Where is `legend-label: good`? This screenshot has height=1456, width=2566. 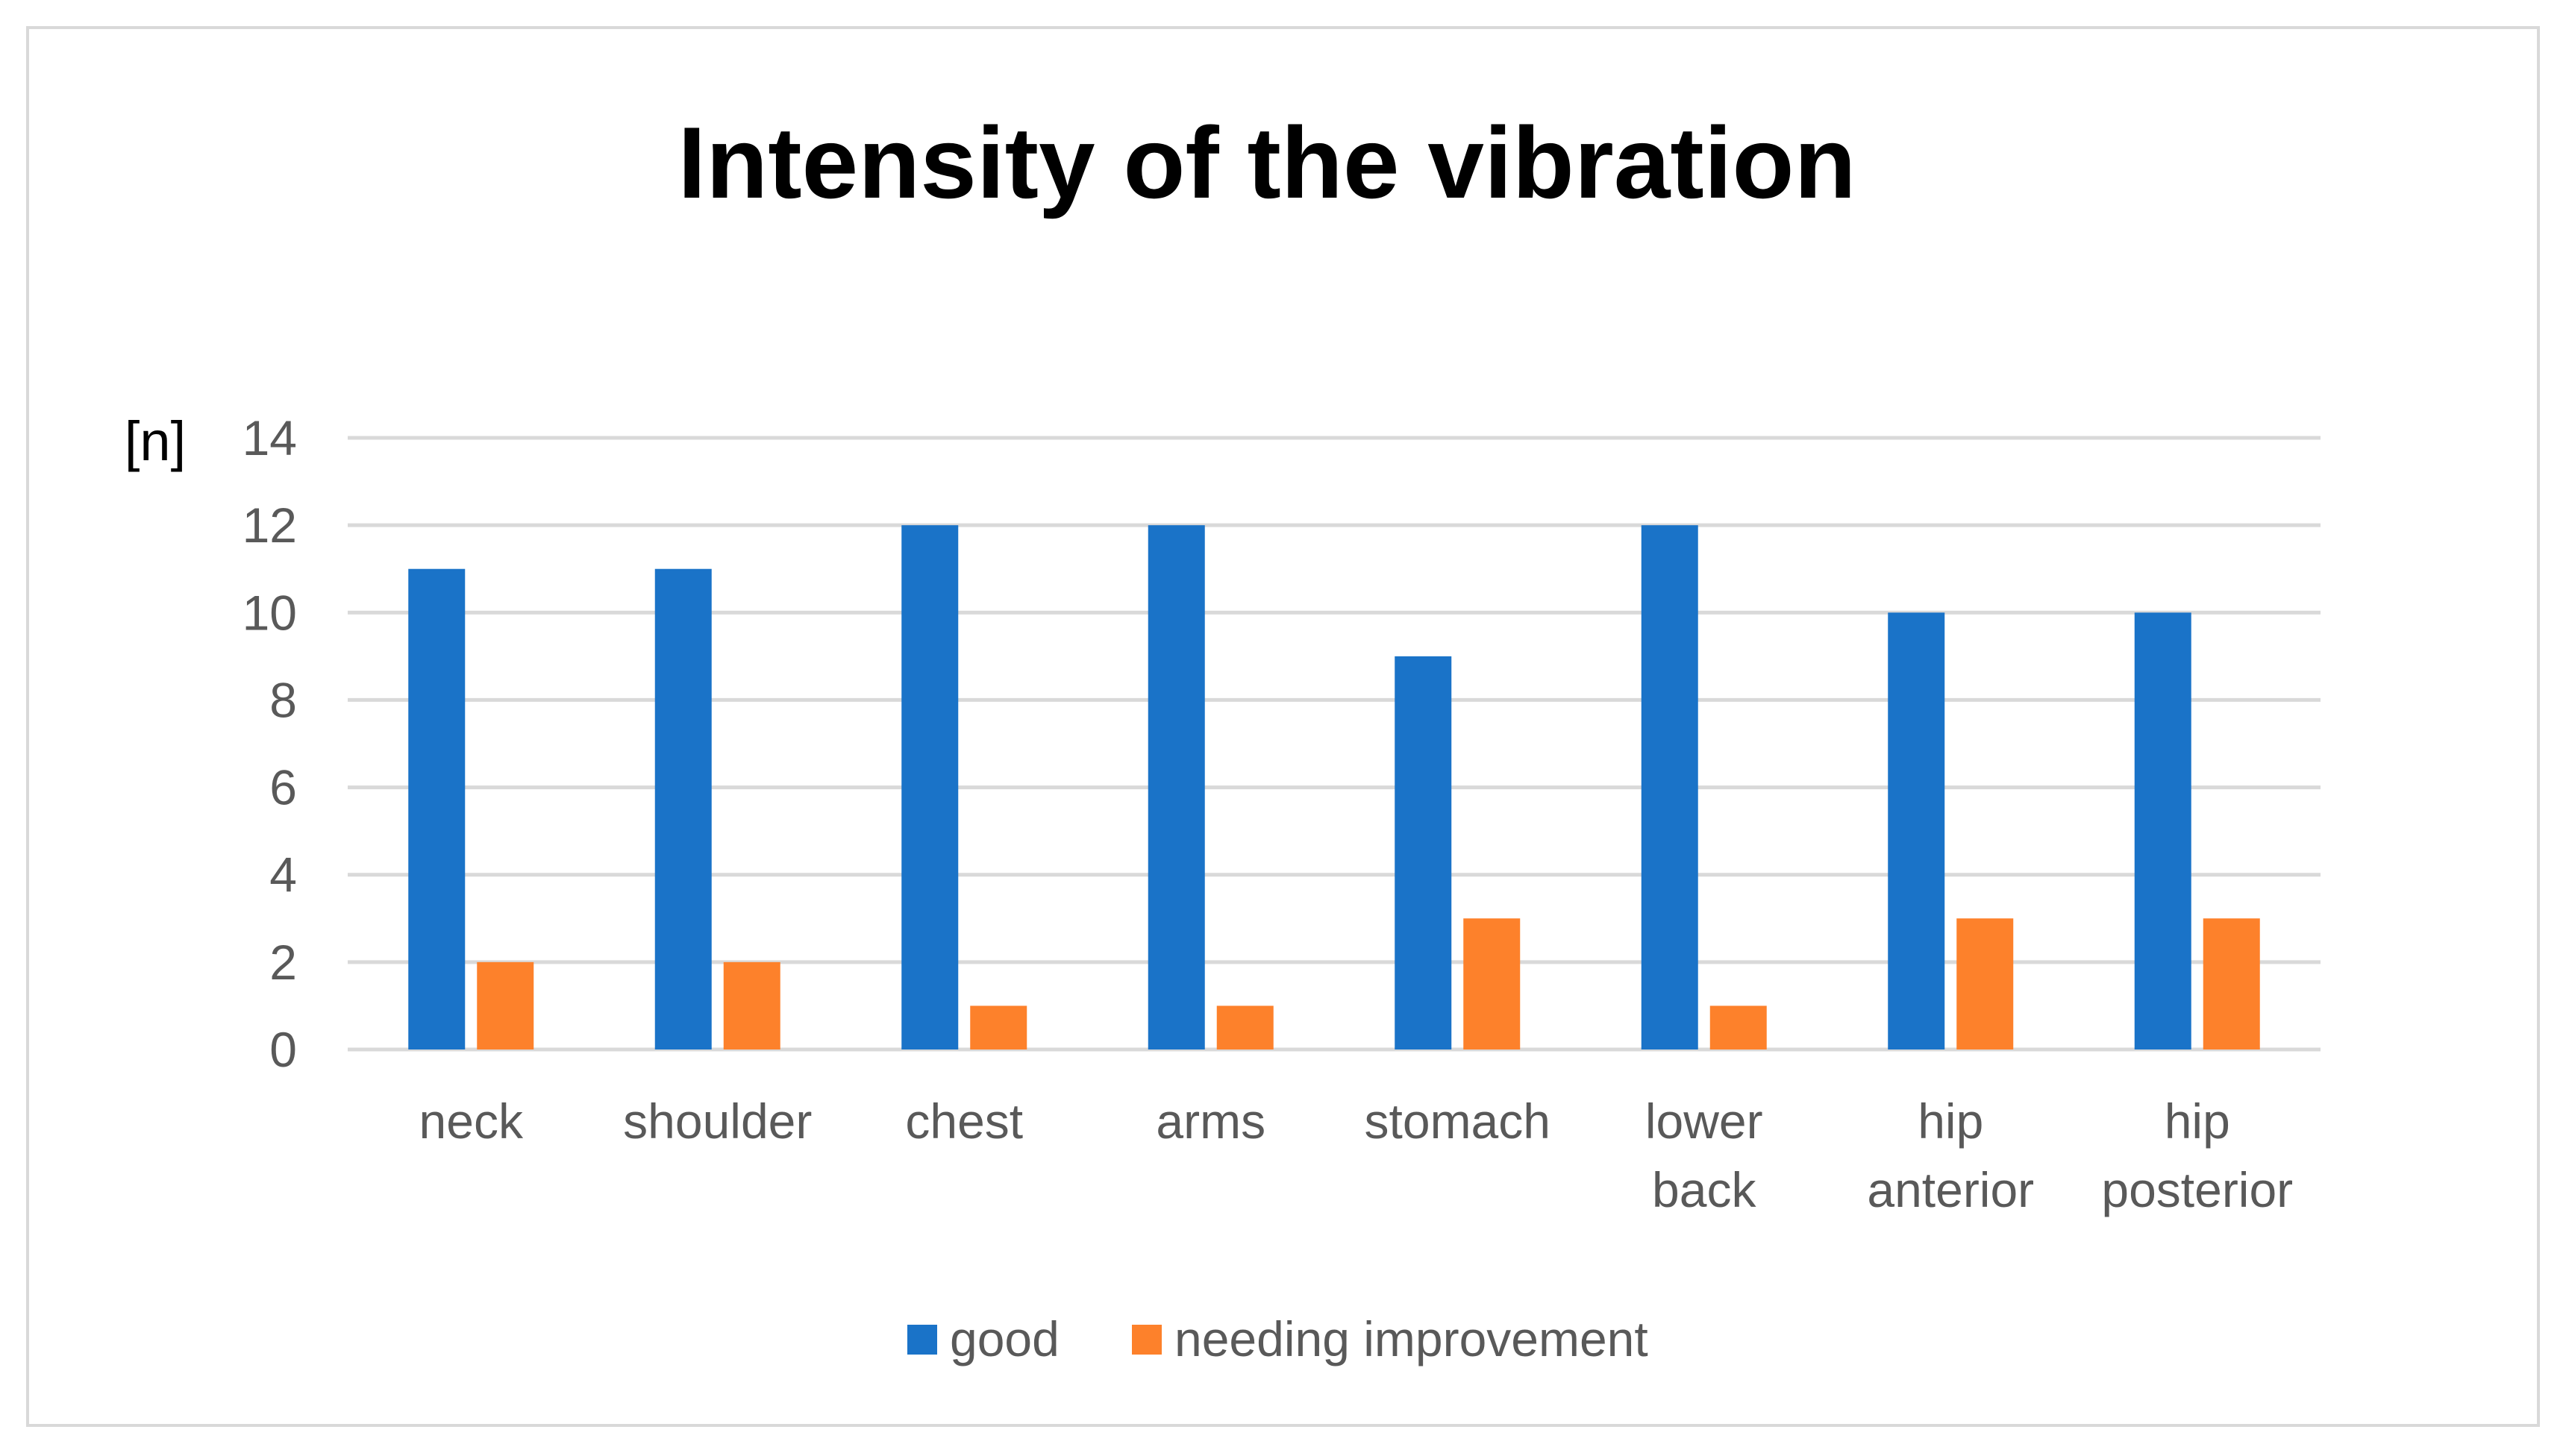 legend-label: good is located at coordinates (1005, 1338).